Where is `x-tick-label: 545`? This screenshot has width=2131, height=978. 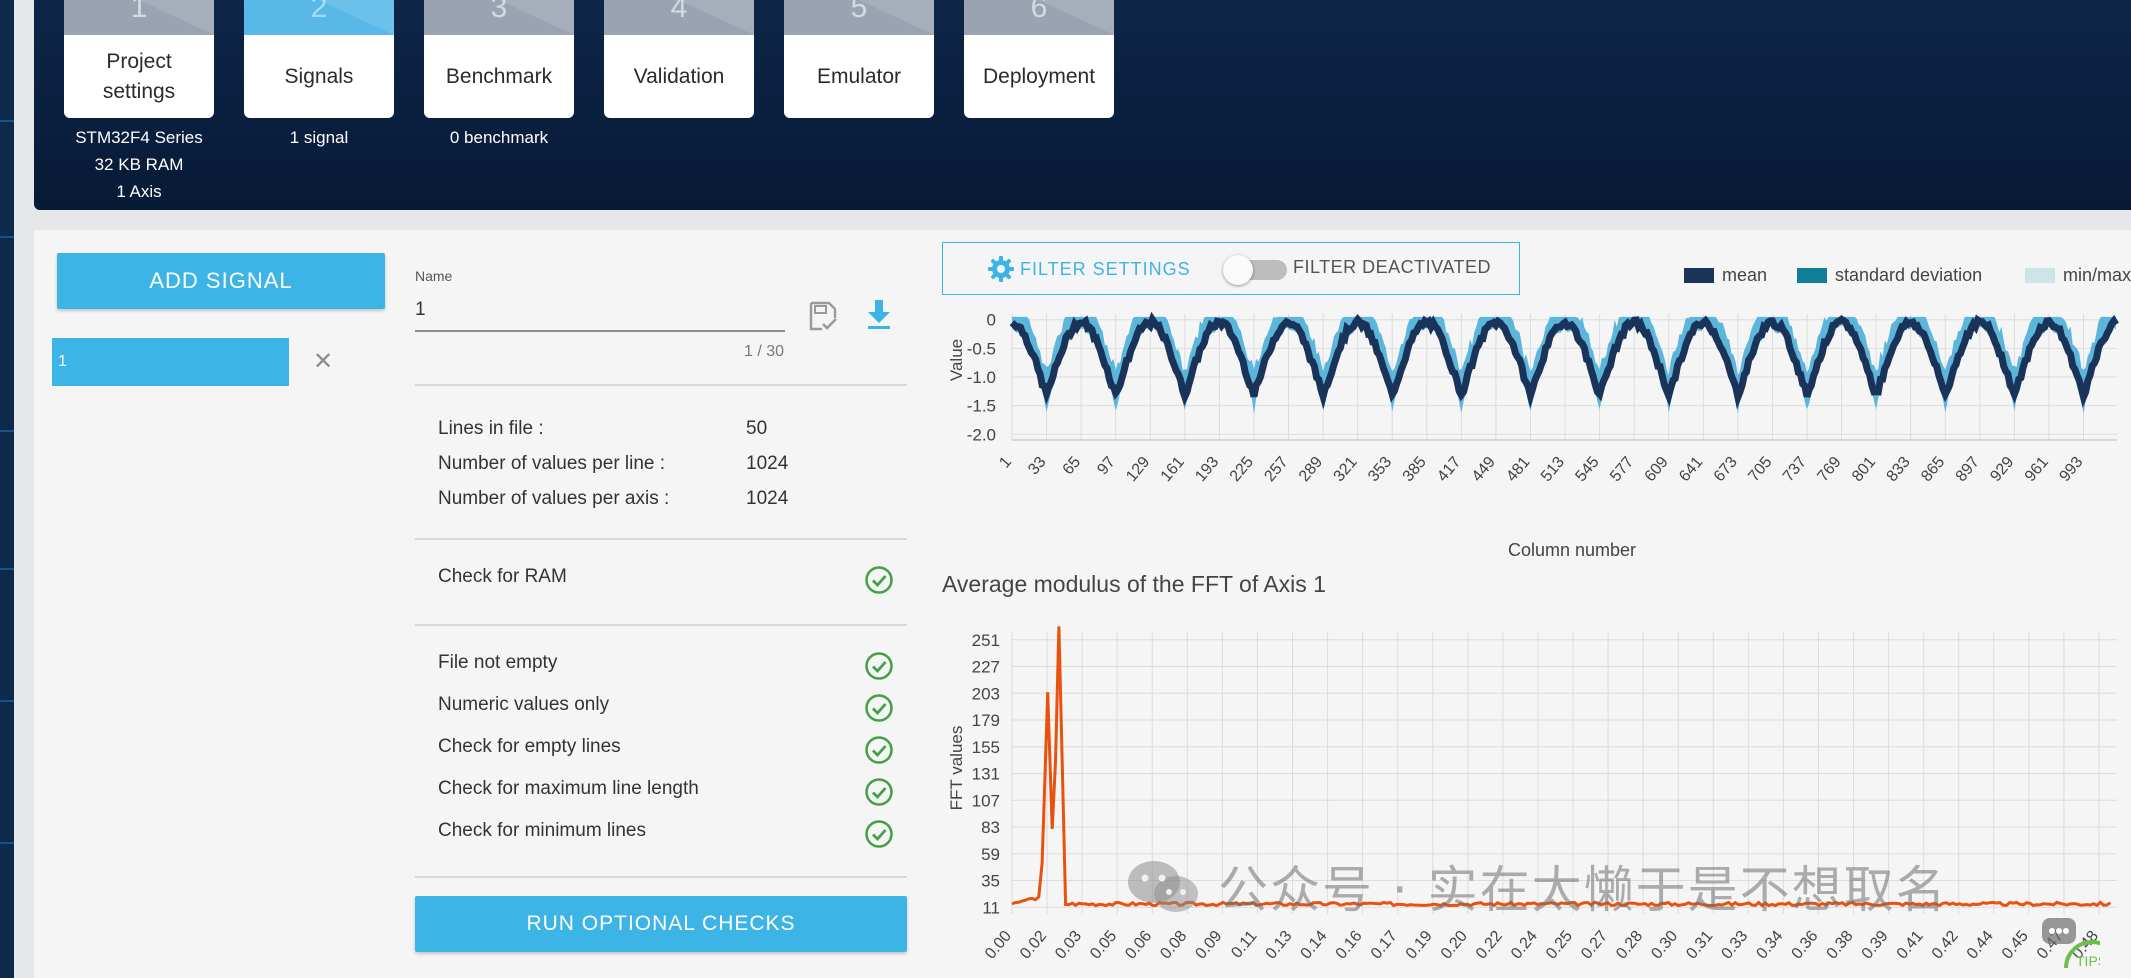
x-tick-label: 545 is located at coordinates (1587, 469).